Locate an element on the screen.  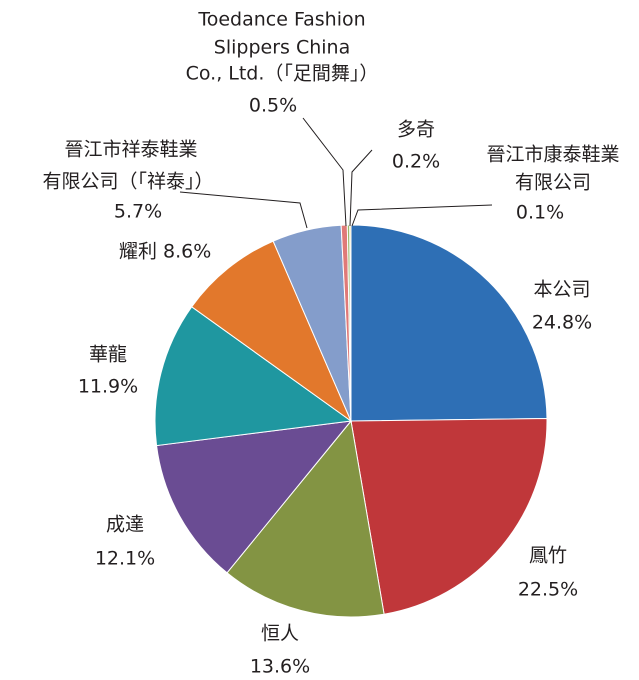
slice-label: 恒人 is located at coordinates (280, 634).